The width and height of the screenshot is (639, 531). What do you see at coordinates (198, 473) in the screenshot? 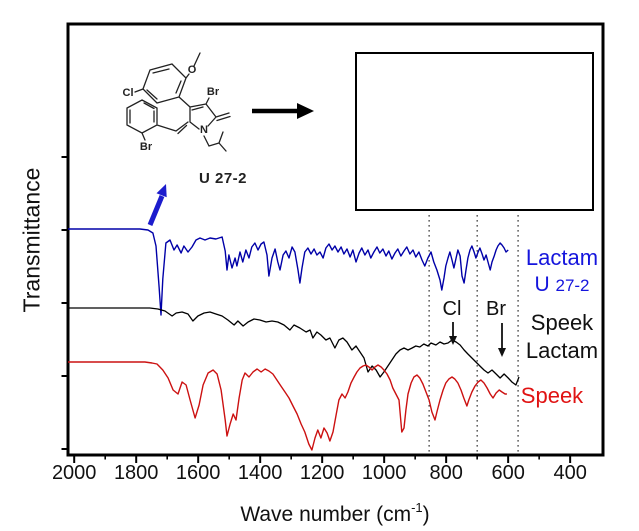
I see `x-tick-label: 1600` at bounding box center [198, 473].